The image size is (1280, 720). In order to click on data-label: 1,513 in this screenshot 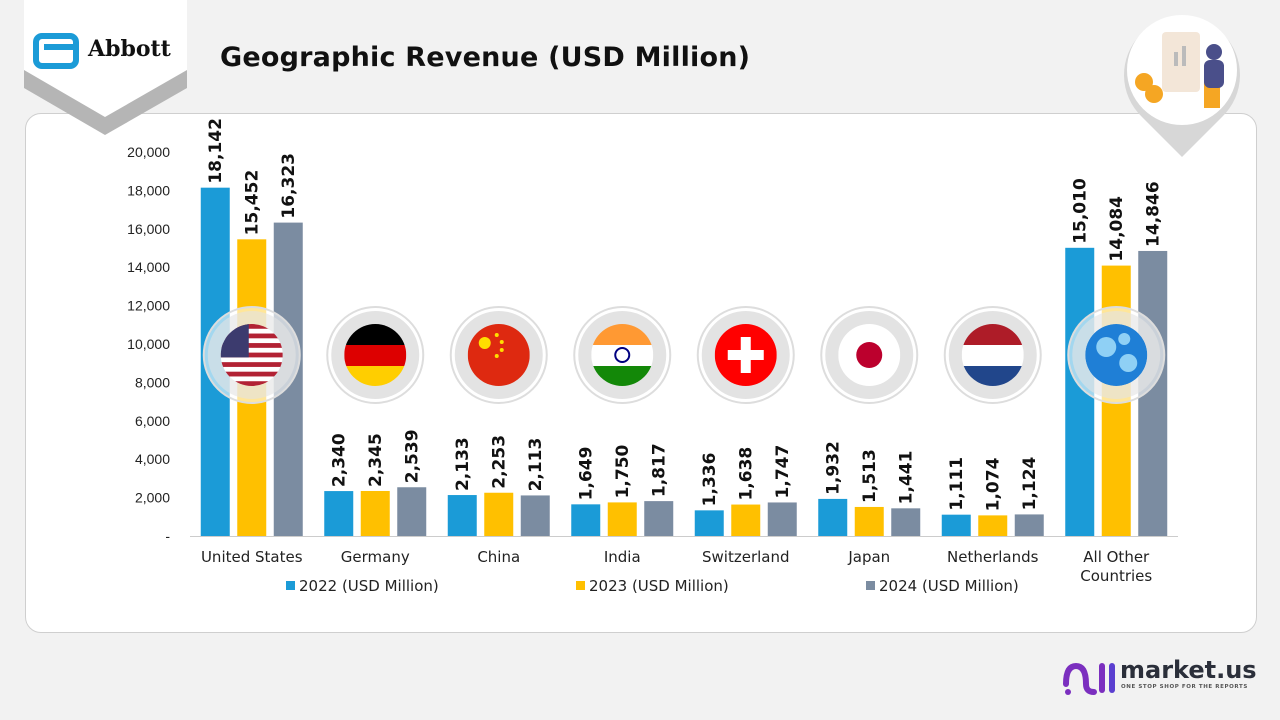, I will do `click(870, 476)`.